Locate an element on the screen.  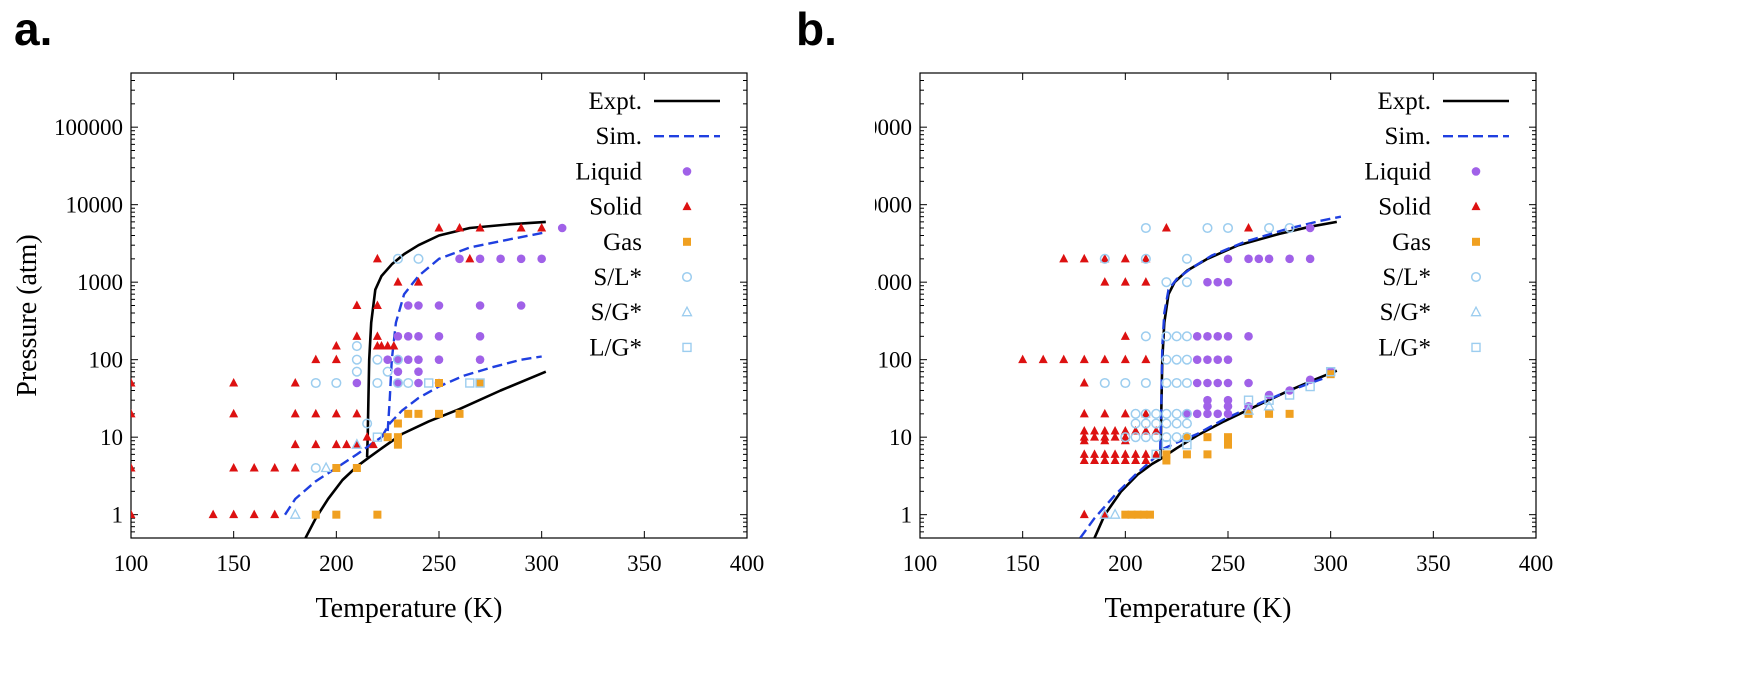
x-tick-label: 200 is located at coordinates (336, 563).